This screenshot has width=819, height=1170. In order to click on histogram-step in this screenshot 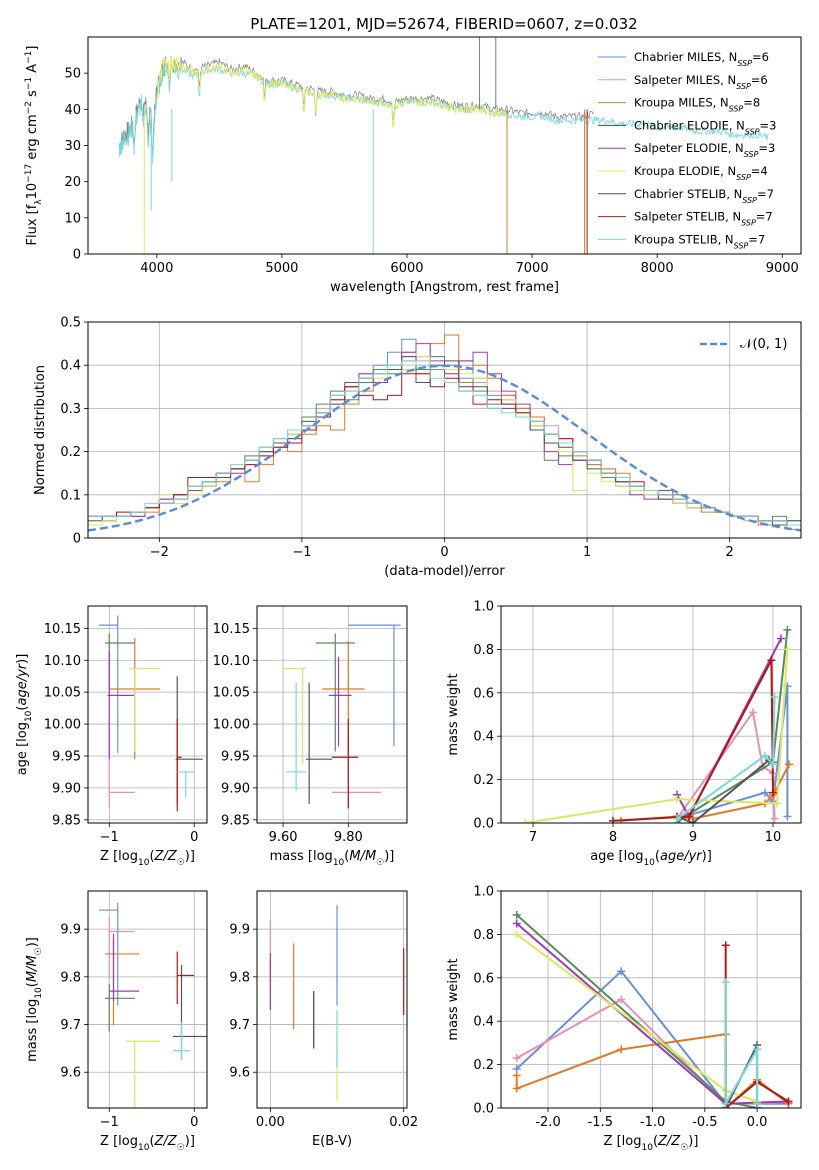, I will do `click(444, 449)`.